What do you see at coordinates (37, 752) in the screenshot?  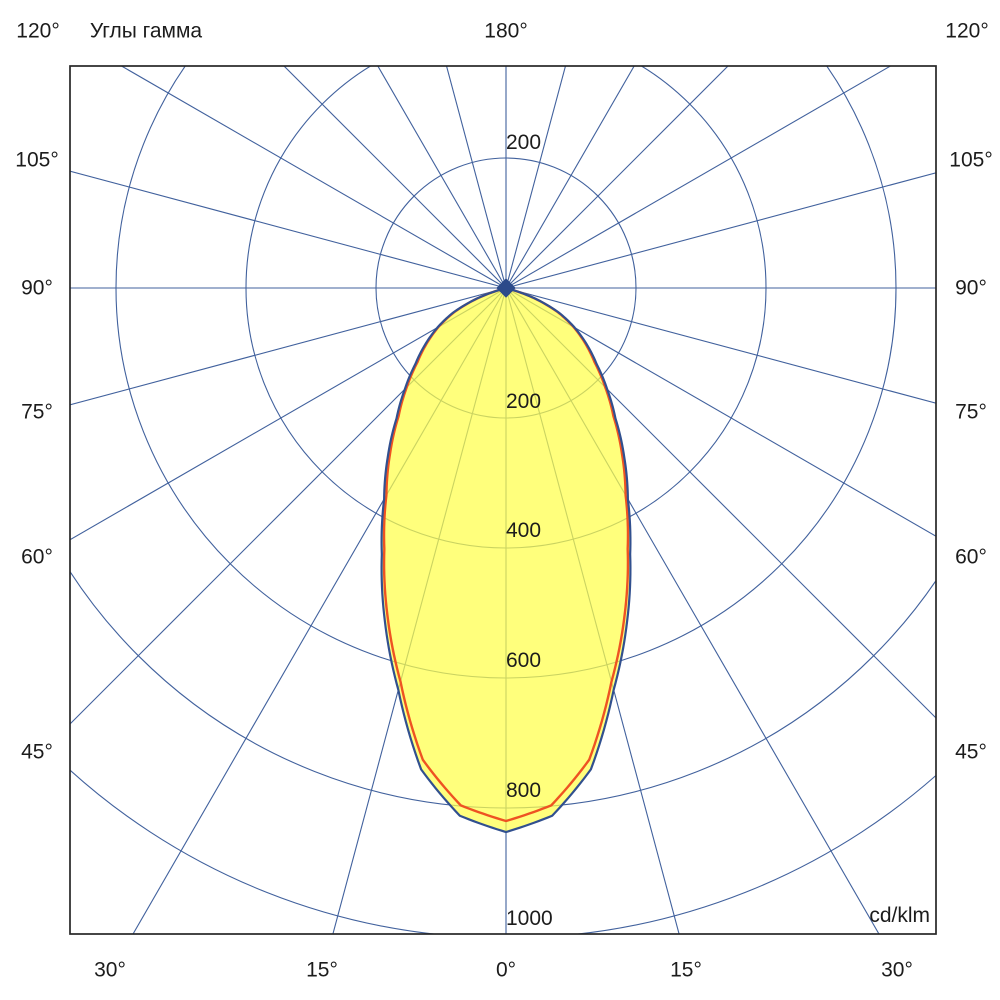 I see `gamma-label-left-45: 45°` at bounding box center [37, 752].